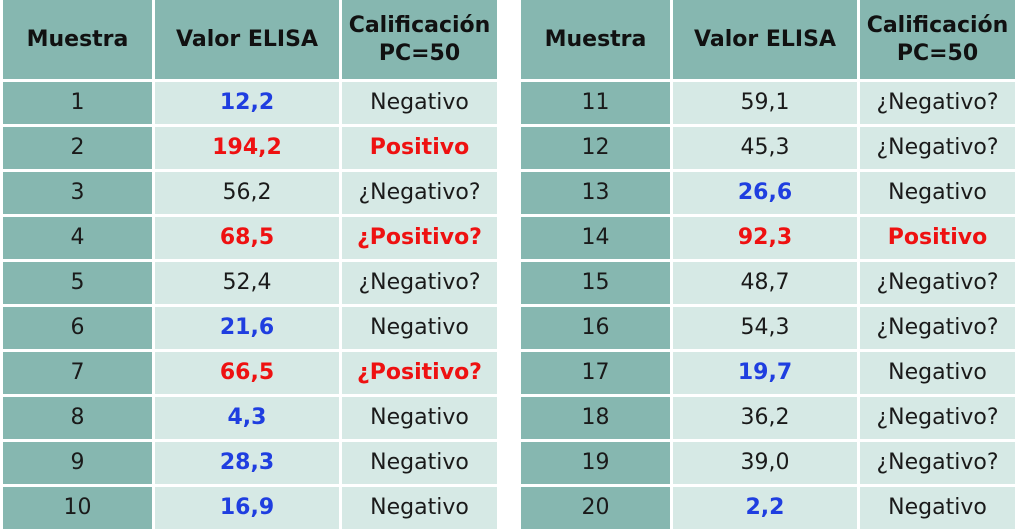  What do you see at coordinates (595, 508) in the screenshot?
I see `sample-cell: 20` at bounding box center [595, 508].